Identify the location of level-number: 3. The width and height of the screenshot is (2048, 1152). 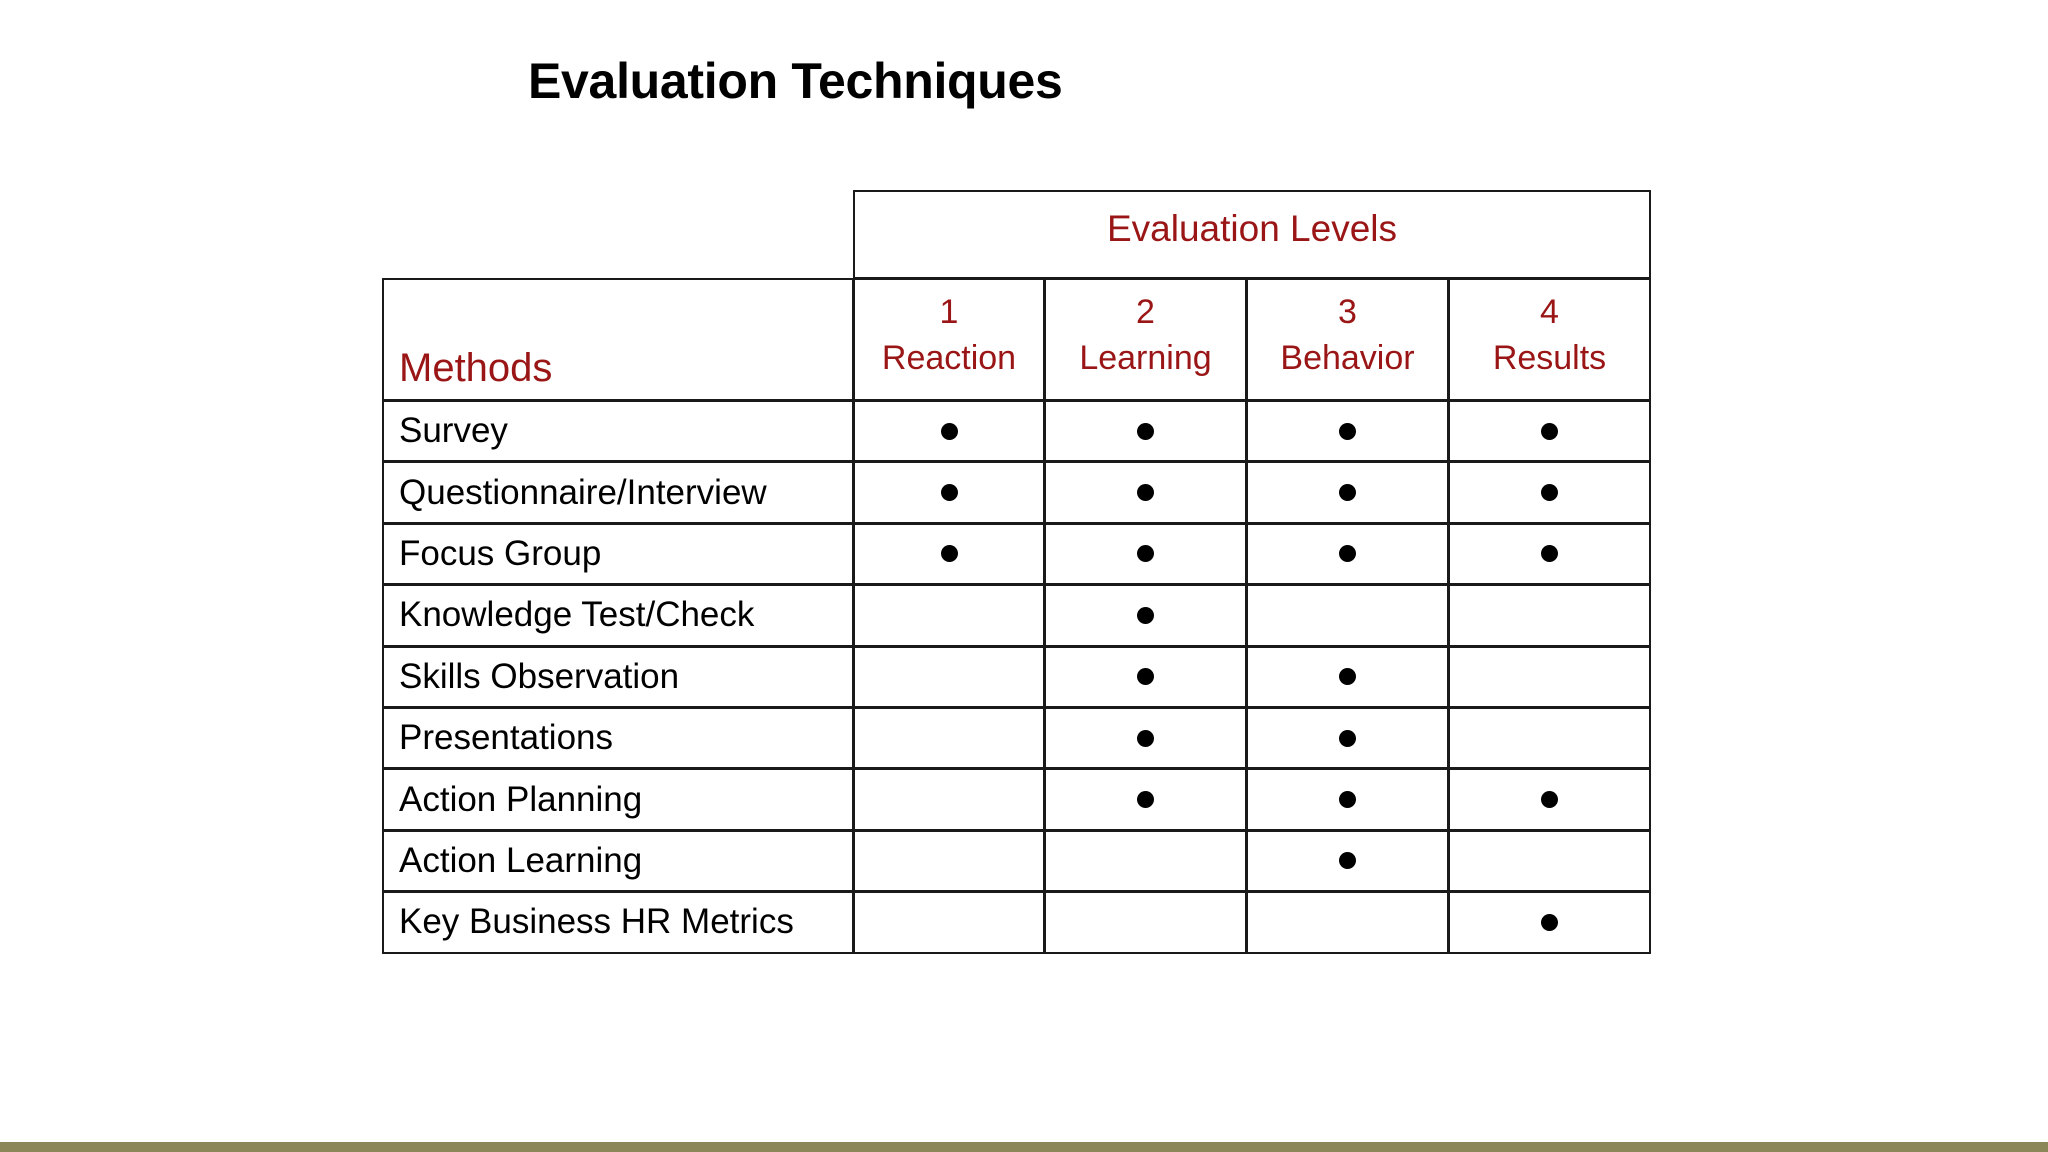
(1347, 311).